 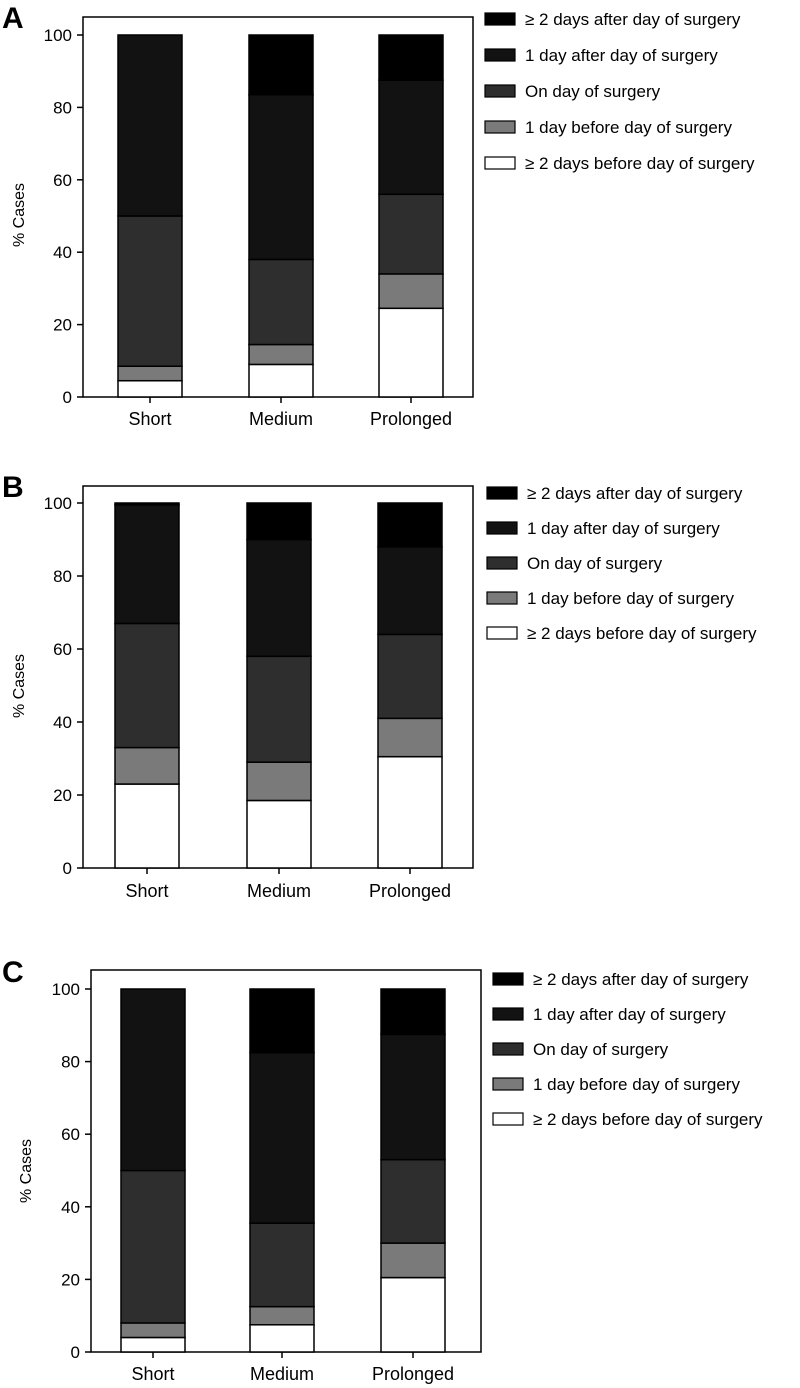 I want to click on legend-entry: 1 day before day of surgery, so click(x=636, y=1084).